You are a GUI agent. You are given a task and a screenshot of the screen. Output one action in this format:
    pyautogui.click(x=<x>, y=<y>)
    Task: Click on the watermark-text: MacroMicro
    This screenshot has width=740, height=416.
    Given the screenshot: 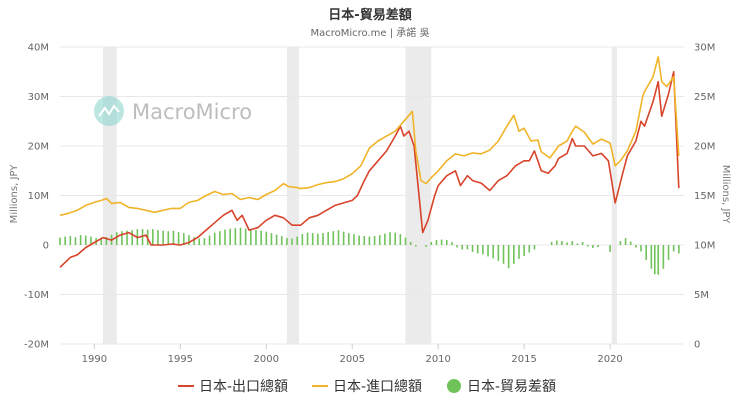 What is the action you would take?
    pyautogui.click(x=192, y=112)
    